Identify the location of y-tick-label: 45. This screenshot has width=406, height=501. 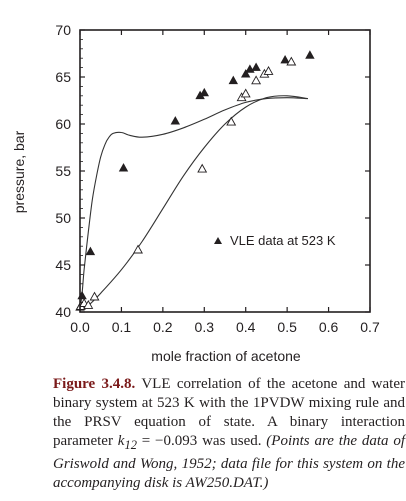
(63, 265).